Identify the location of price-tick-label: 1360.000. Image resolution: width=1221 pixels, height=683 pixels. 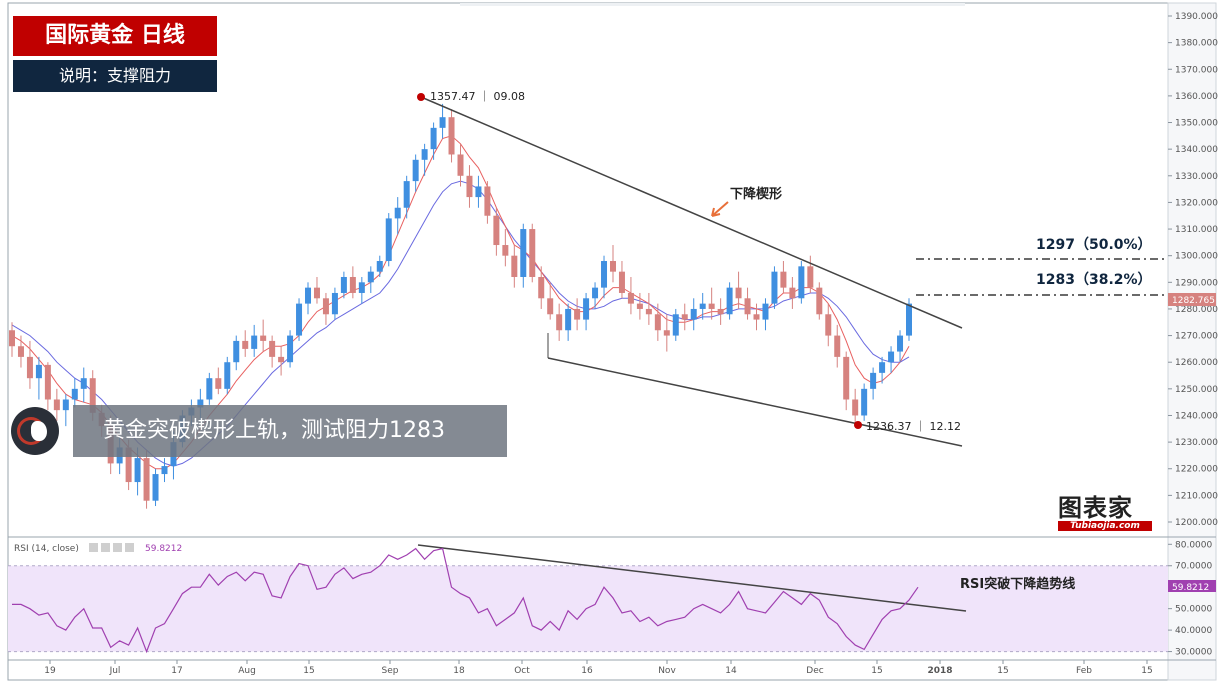
(1196, 97).